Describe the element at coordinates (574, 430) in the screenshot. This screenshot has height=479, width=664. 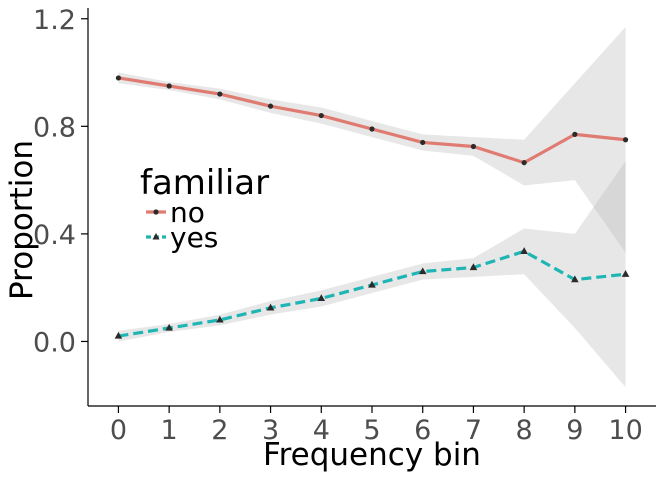
I see `x-tick-label: 9` at that location.